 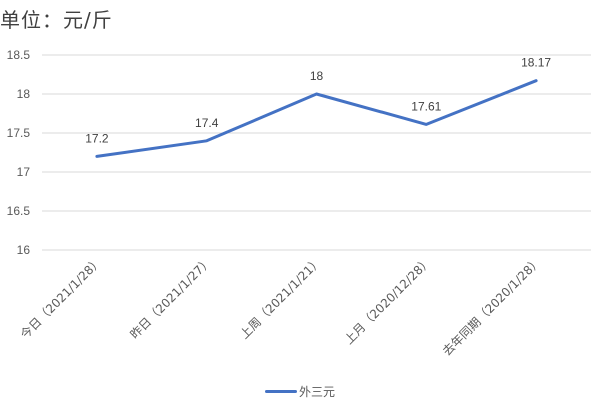 What do you see at coordinates (19, 133) in the screenshot?
I see `y-tick-label: 17.5` at bounding box center [19, 133].